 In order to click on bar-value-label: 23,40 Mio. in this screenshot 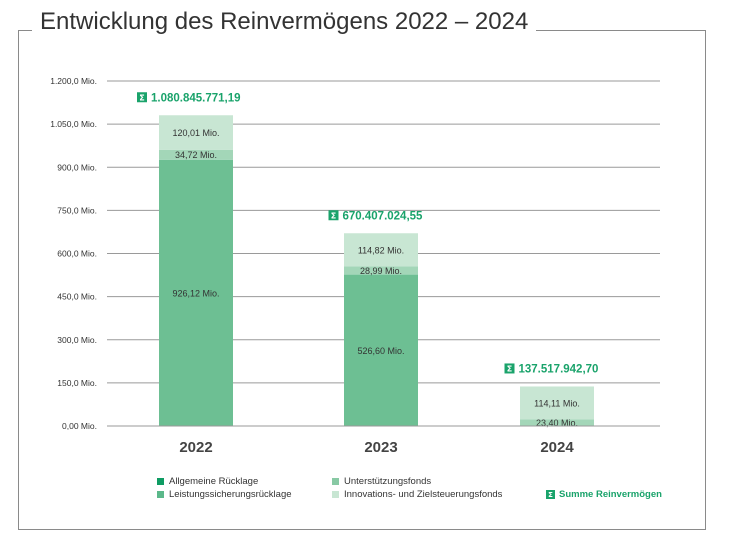, I will do `click(557, 423)`.